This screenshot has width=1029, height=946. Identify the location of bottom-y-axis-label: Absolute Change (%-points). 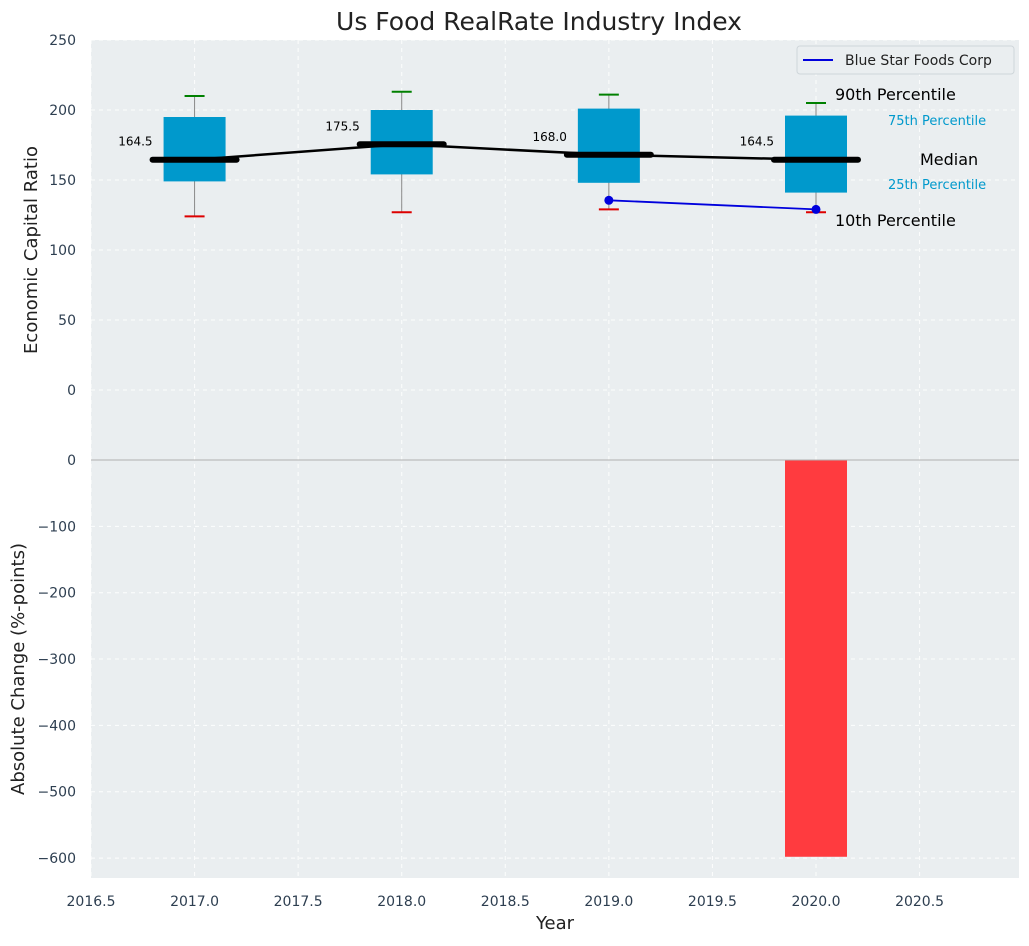
(18, 669).